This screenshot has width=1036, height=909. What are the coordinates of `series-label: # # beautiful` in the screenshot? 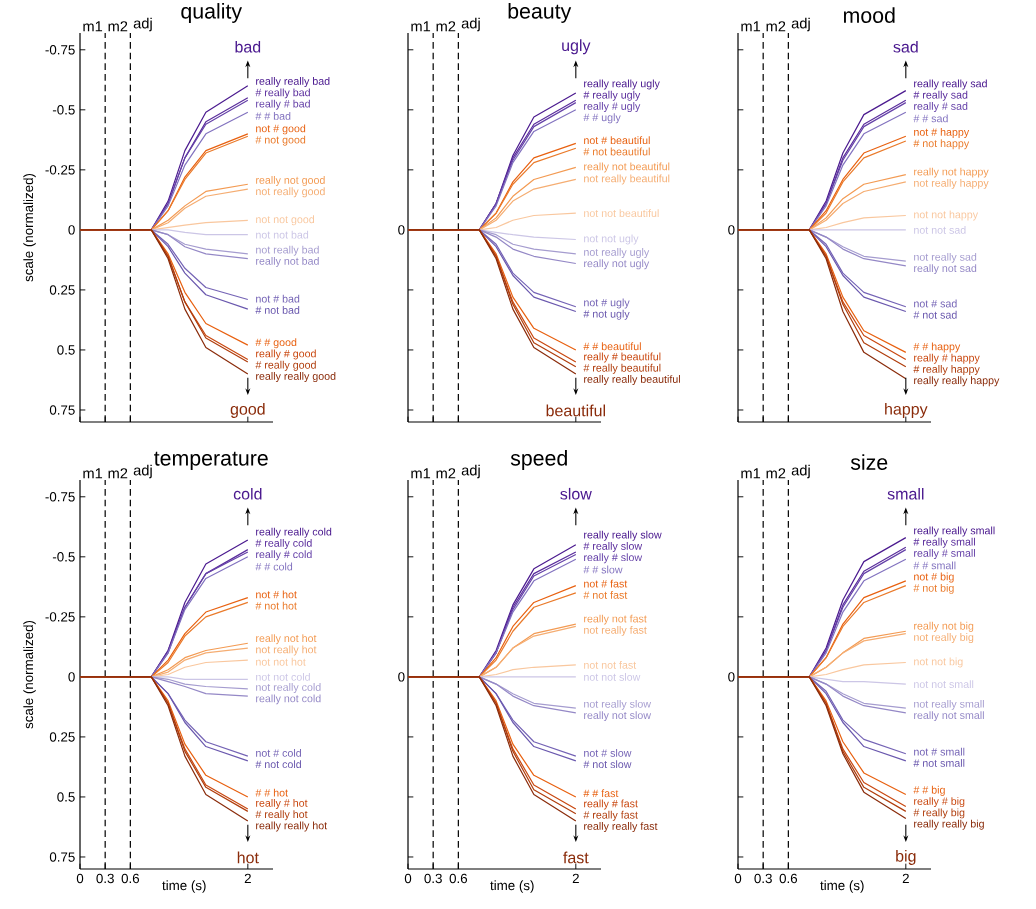 It's located at (612, 346).